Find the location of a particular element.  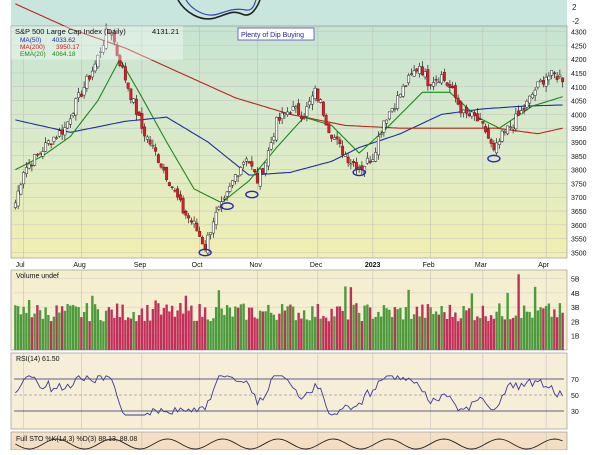

price-tick-label: 4000 is located at coordinates (579, 115).